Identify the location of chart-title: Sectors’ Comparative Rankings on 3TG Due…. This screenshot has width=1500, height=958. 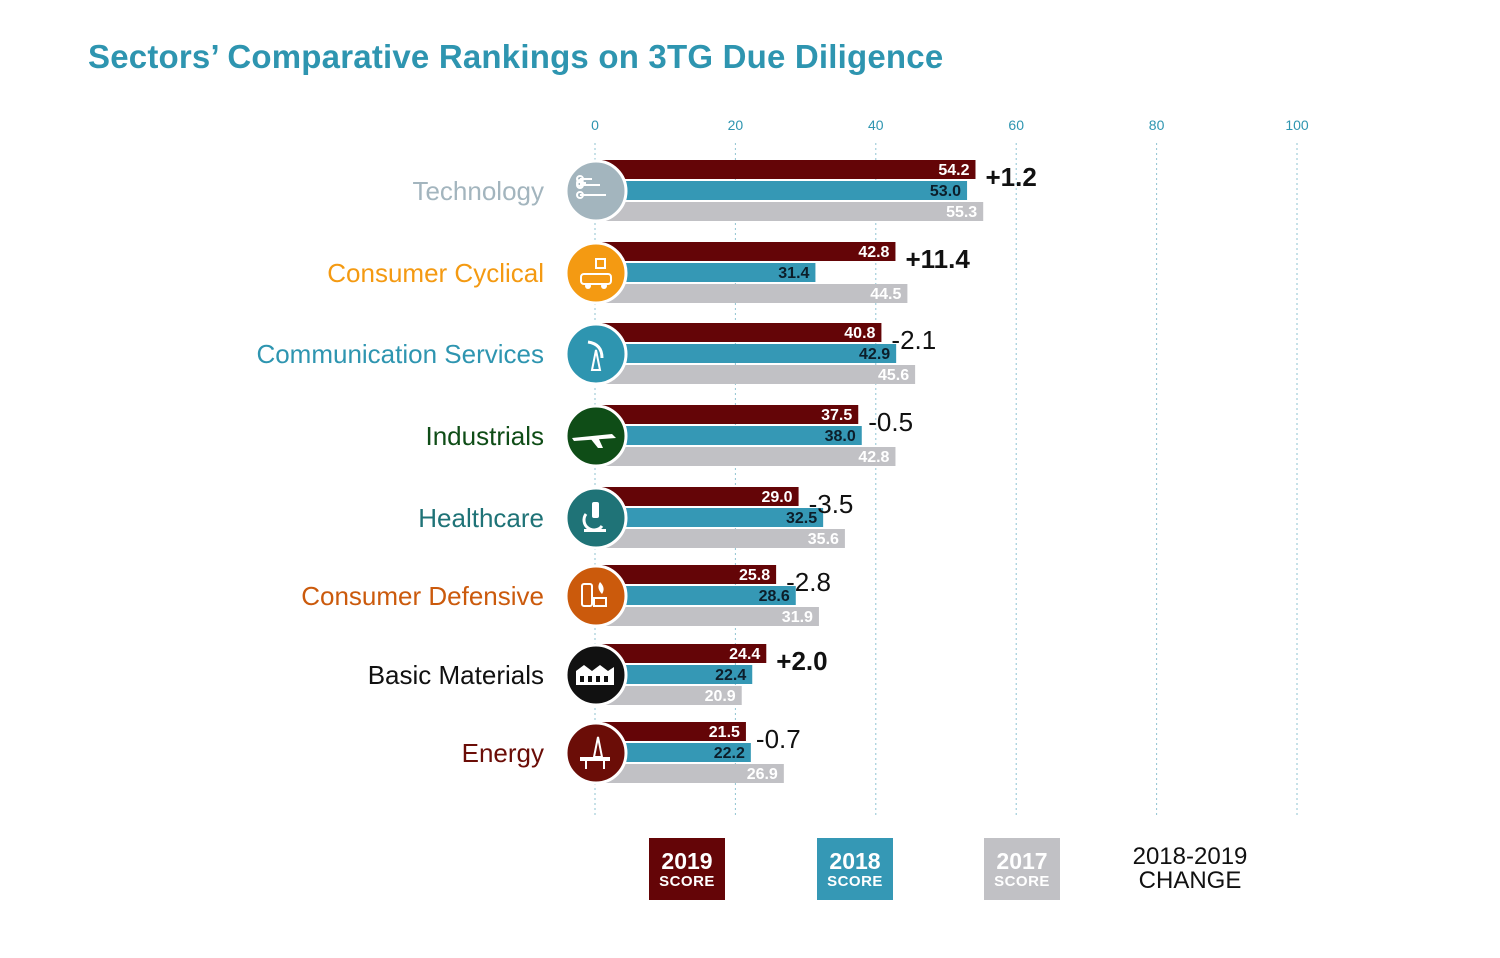
(516, 56).